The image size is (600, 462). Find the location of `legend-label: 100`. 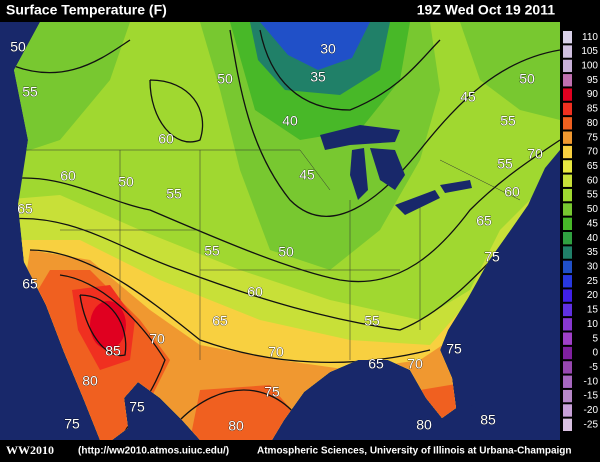

legend-label: 100 is located at coordinates (589, 66).